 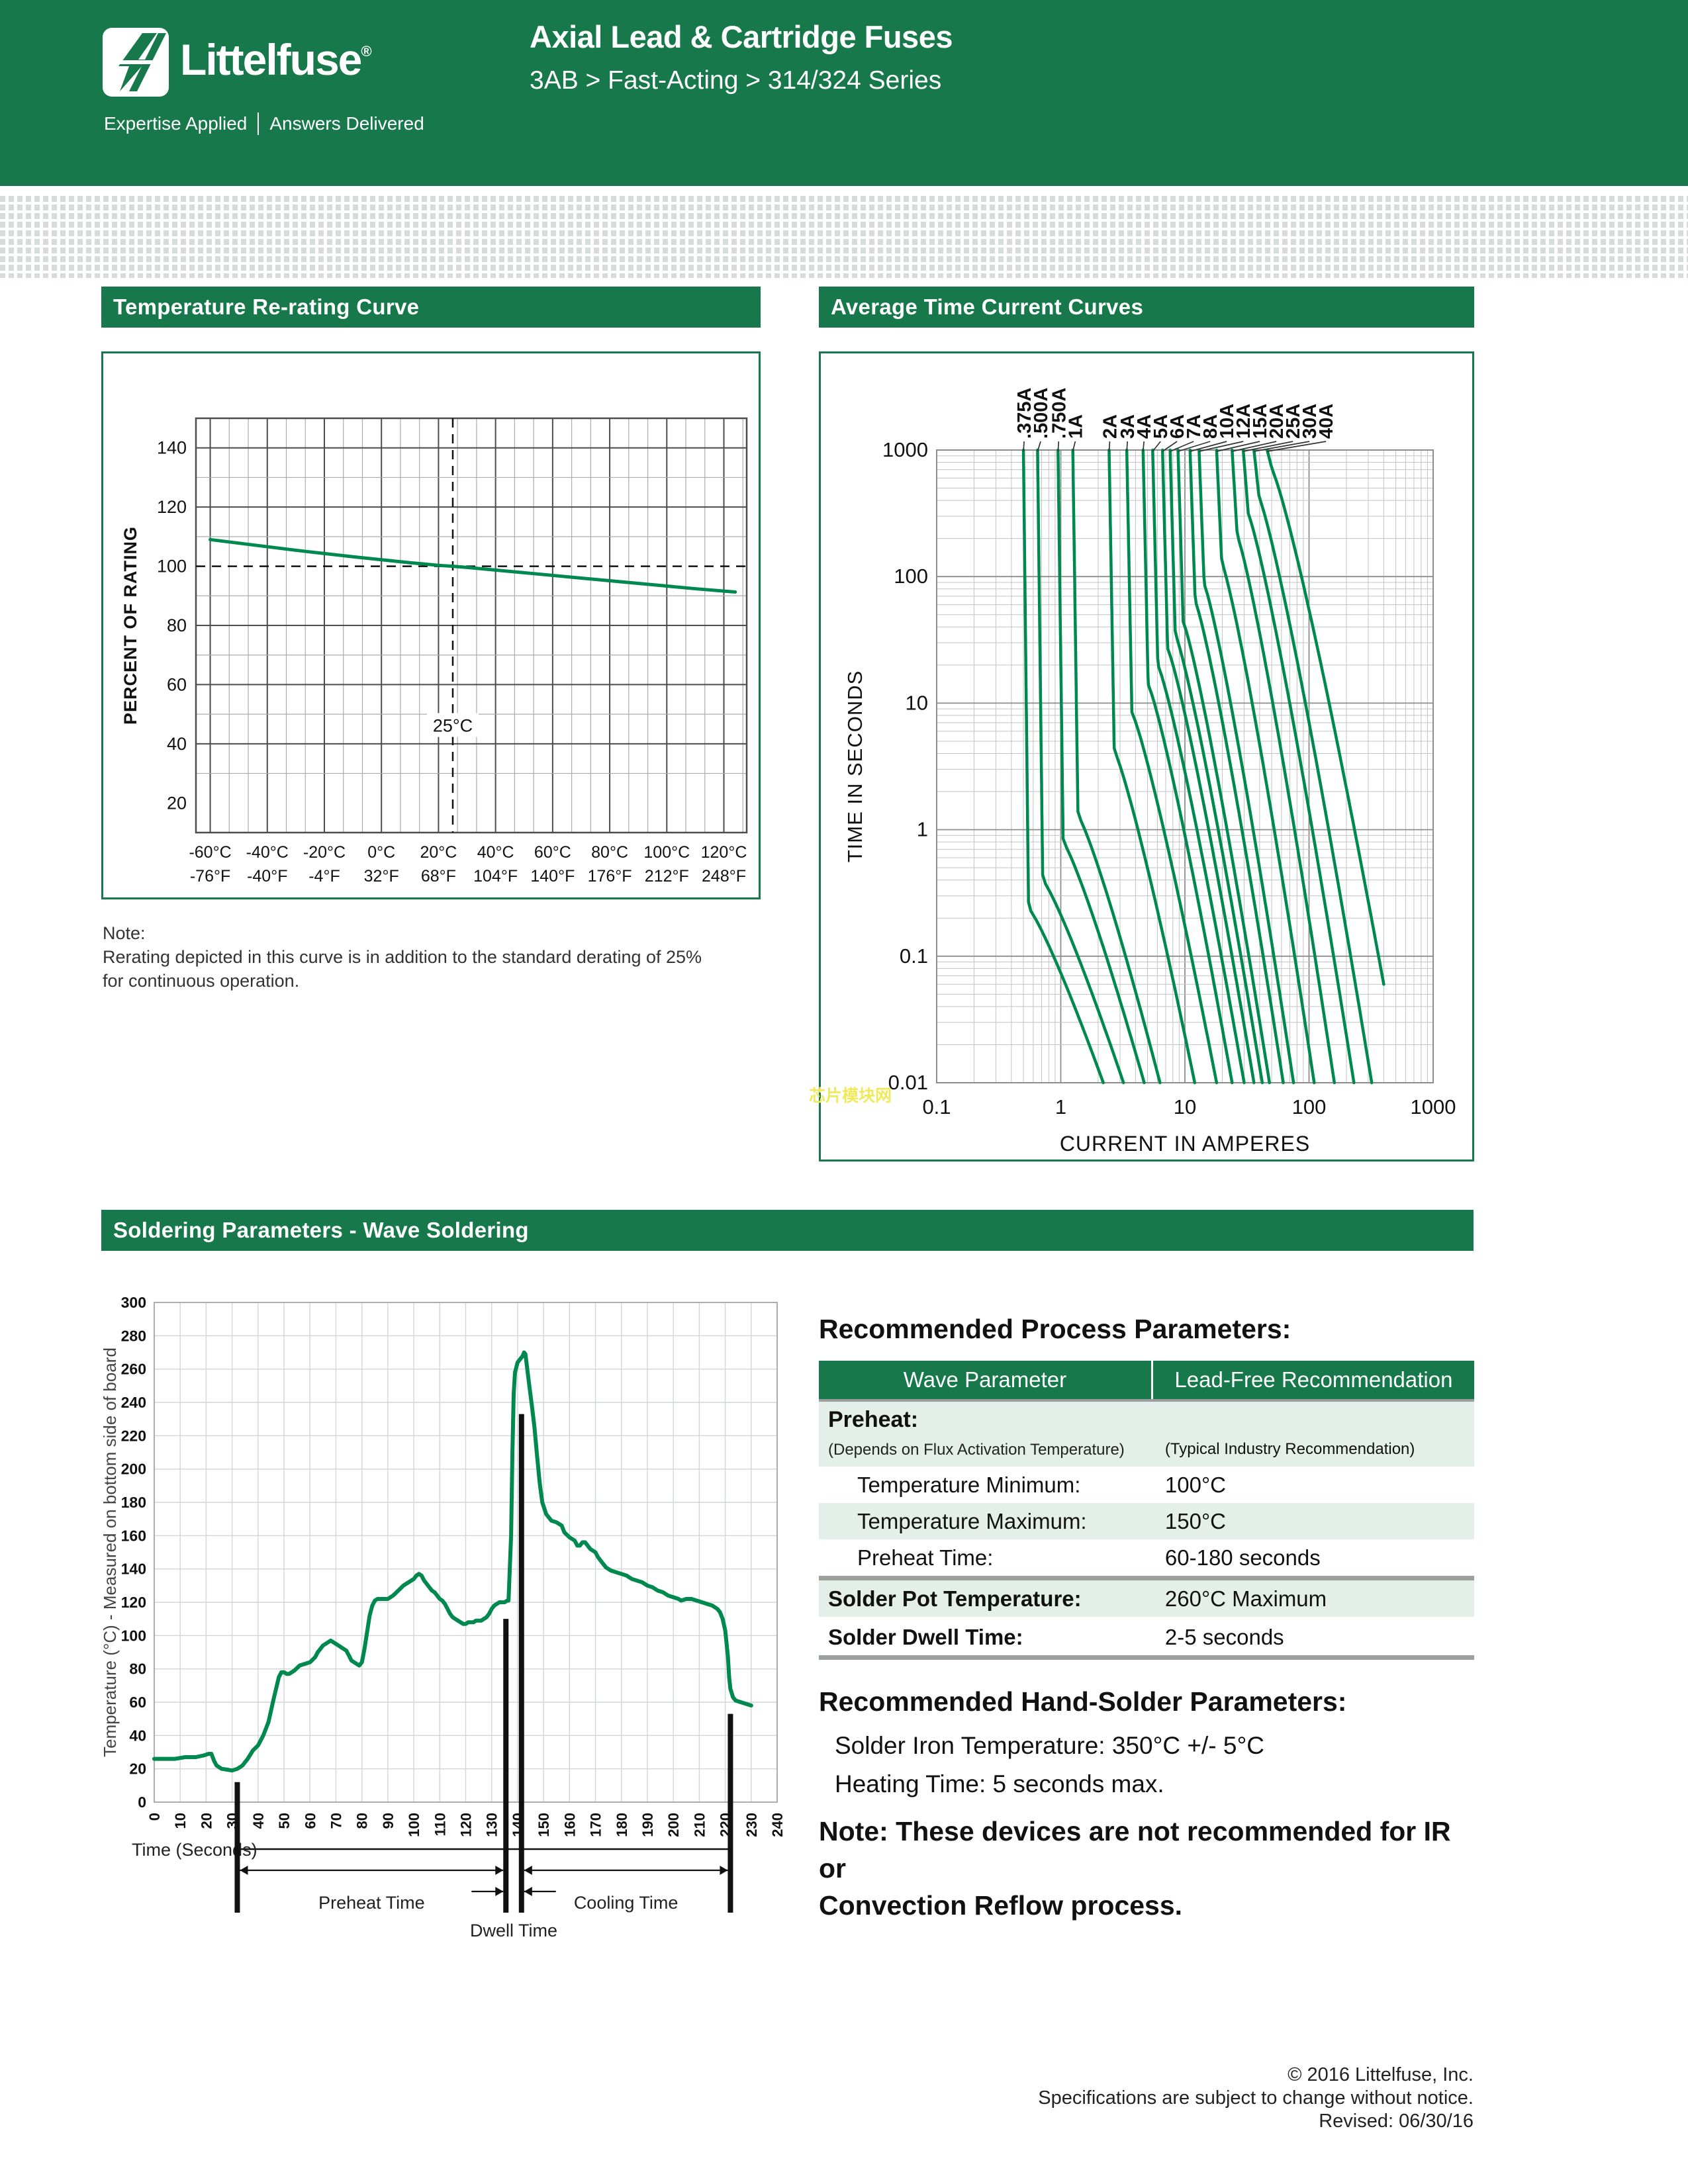 What do you see at coordinates (177, 684) in the screenshot?
I see `y-tick-label: 60` at bounding box center [177, 684].